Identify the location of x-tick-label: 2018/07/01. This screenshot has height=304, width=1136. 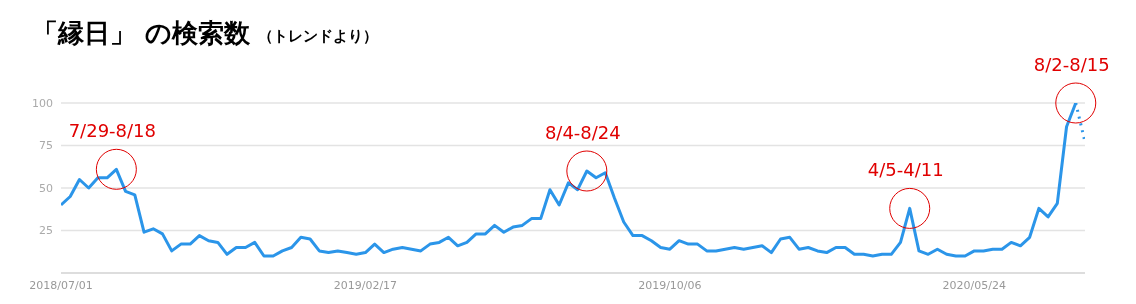
(61, 285).